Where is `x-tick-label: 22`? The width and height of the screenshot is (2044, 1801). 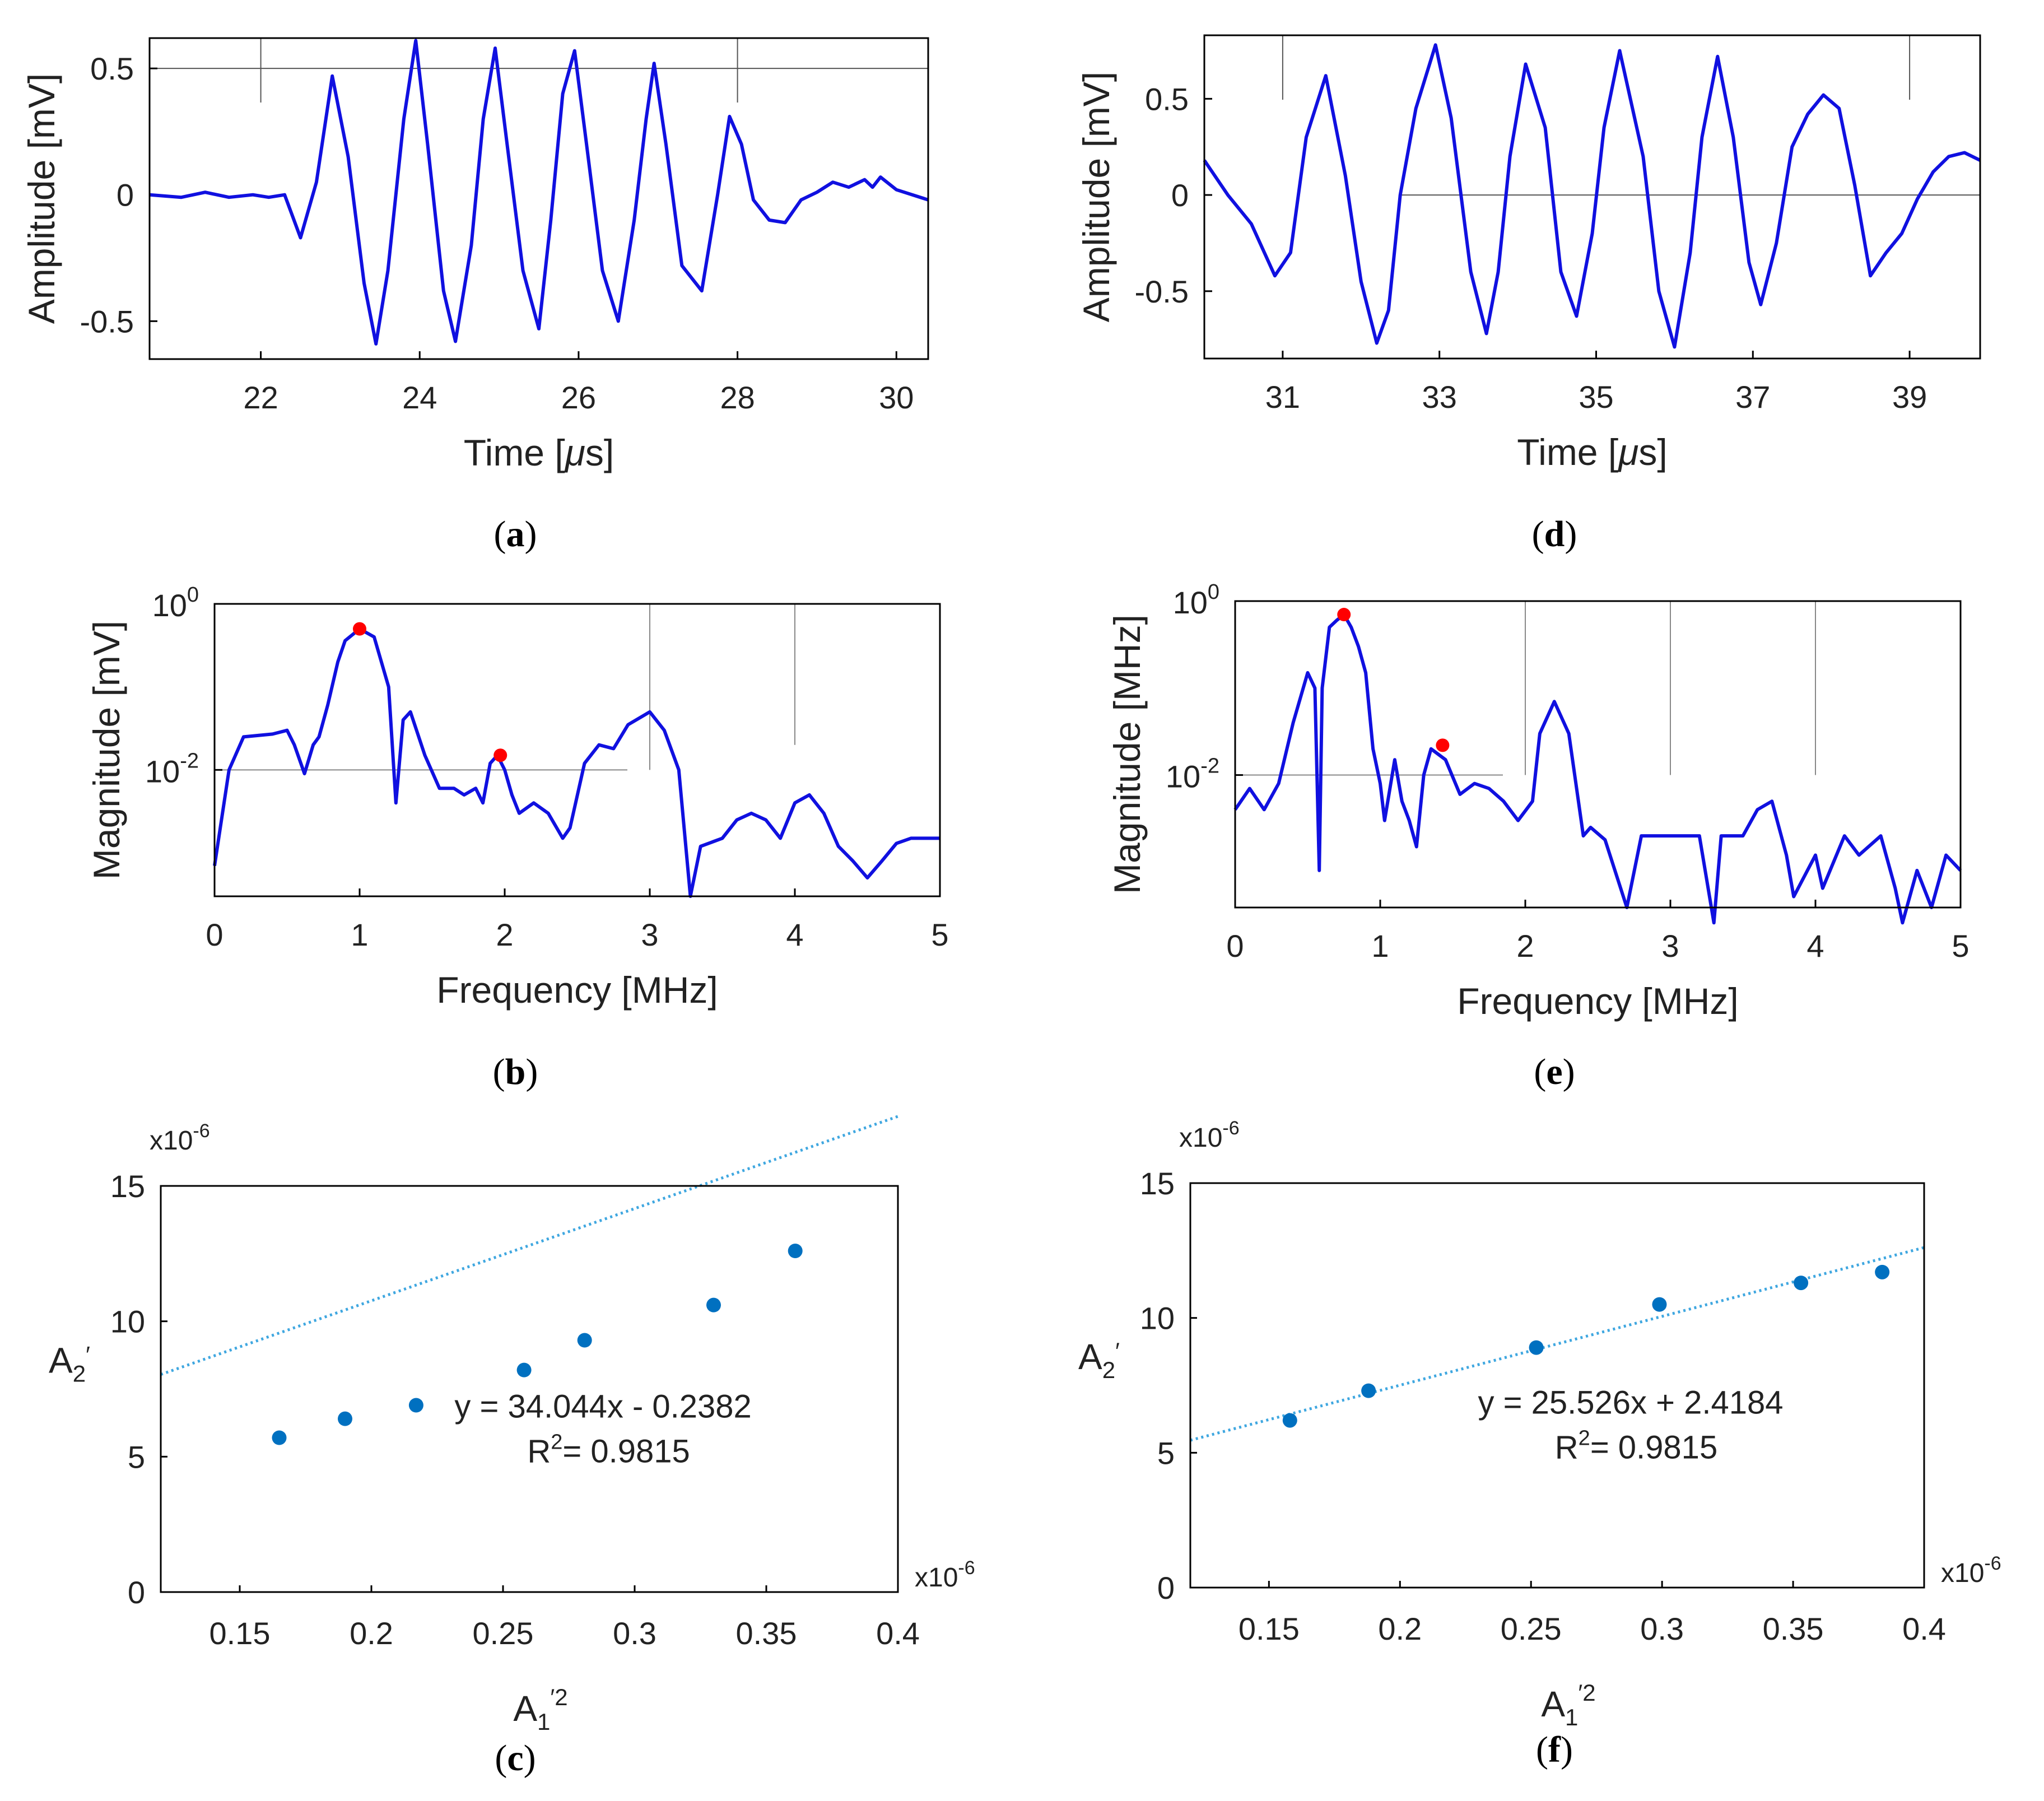 x-tick-label: 22 is located at coordinates (260, 397).